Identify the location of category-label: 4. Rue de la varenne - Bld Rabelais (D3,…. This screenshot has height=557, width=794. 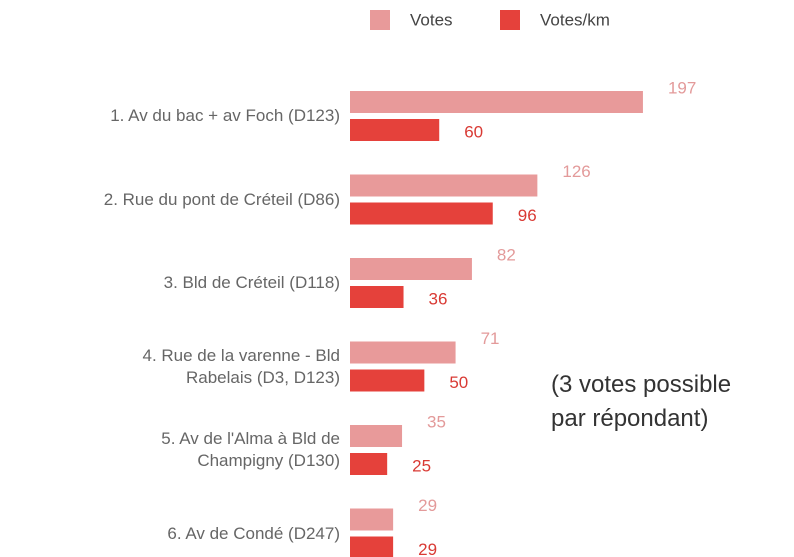
(241, 366).